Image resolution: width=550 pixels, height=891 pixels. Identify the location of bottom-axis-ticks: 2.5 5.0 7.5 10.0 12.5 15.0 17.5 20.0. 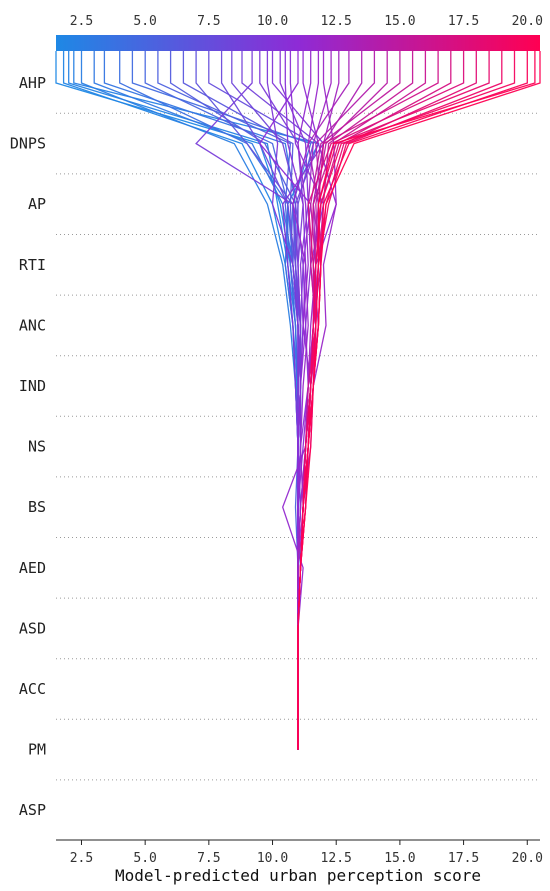
(306, 853).